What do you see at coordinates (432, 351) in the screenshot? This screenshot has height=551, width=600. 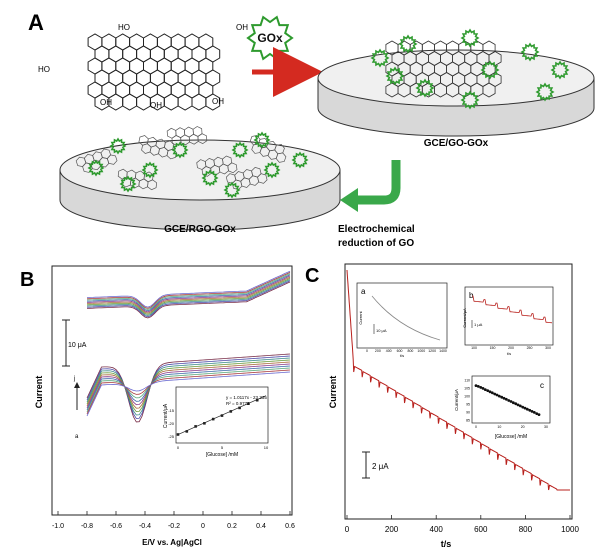 I see `panel-c-inset-a-x-tick: 1200` at bounding box center [432, 351].